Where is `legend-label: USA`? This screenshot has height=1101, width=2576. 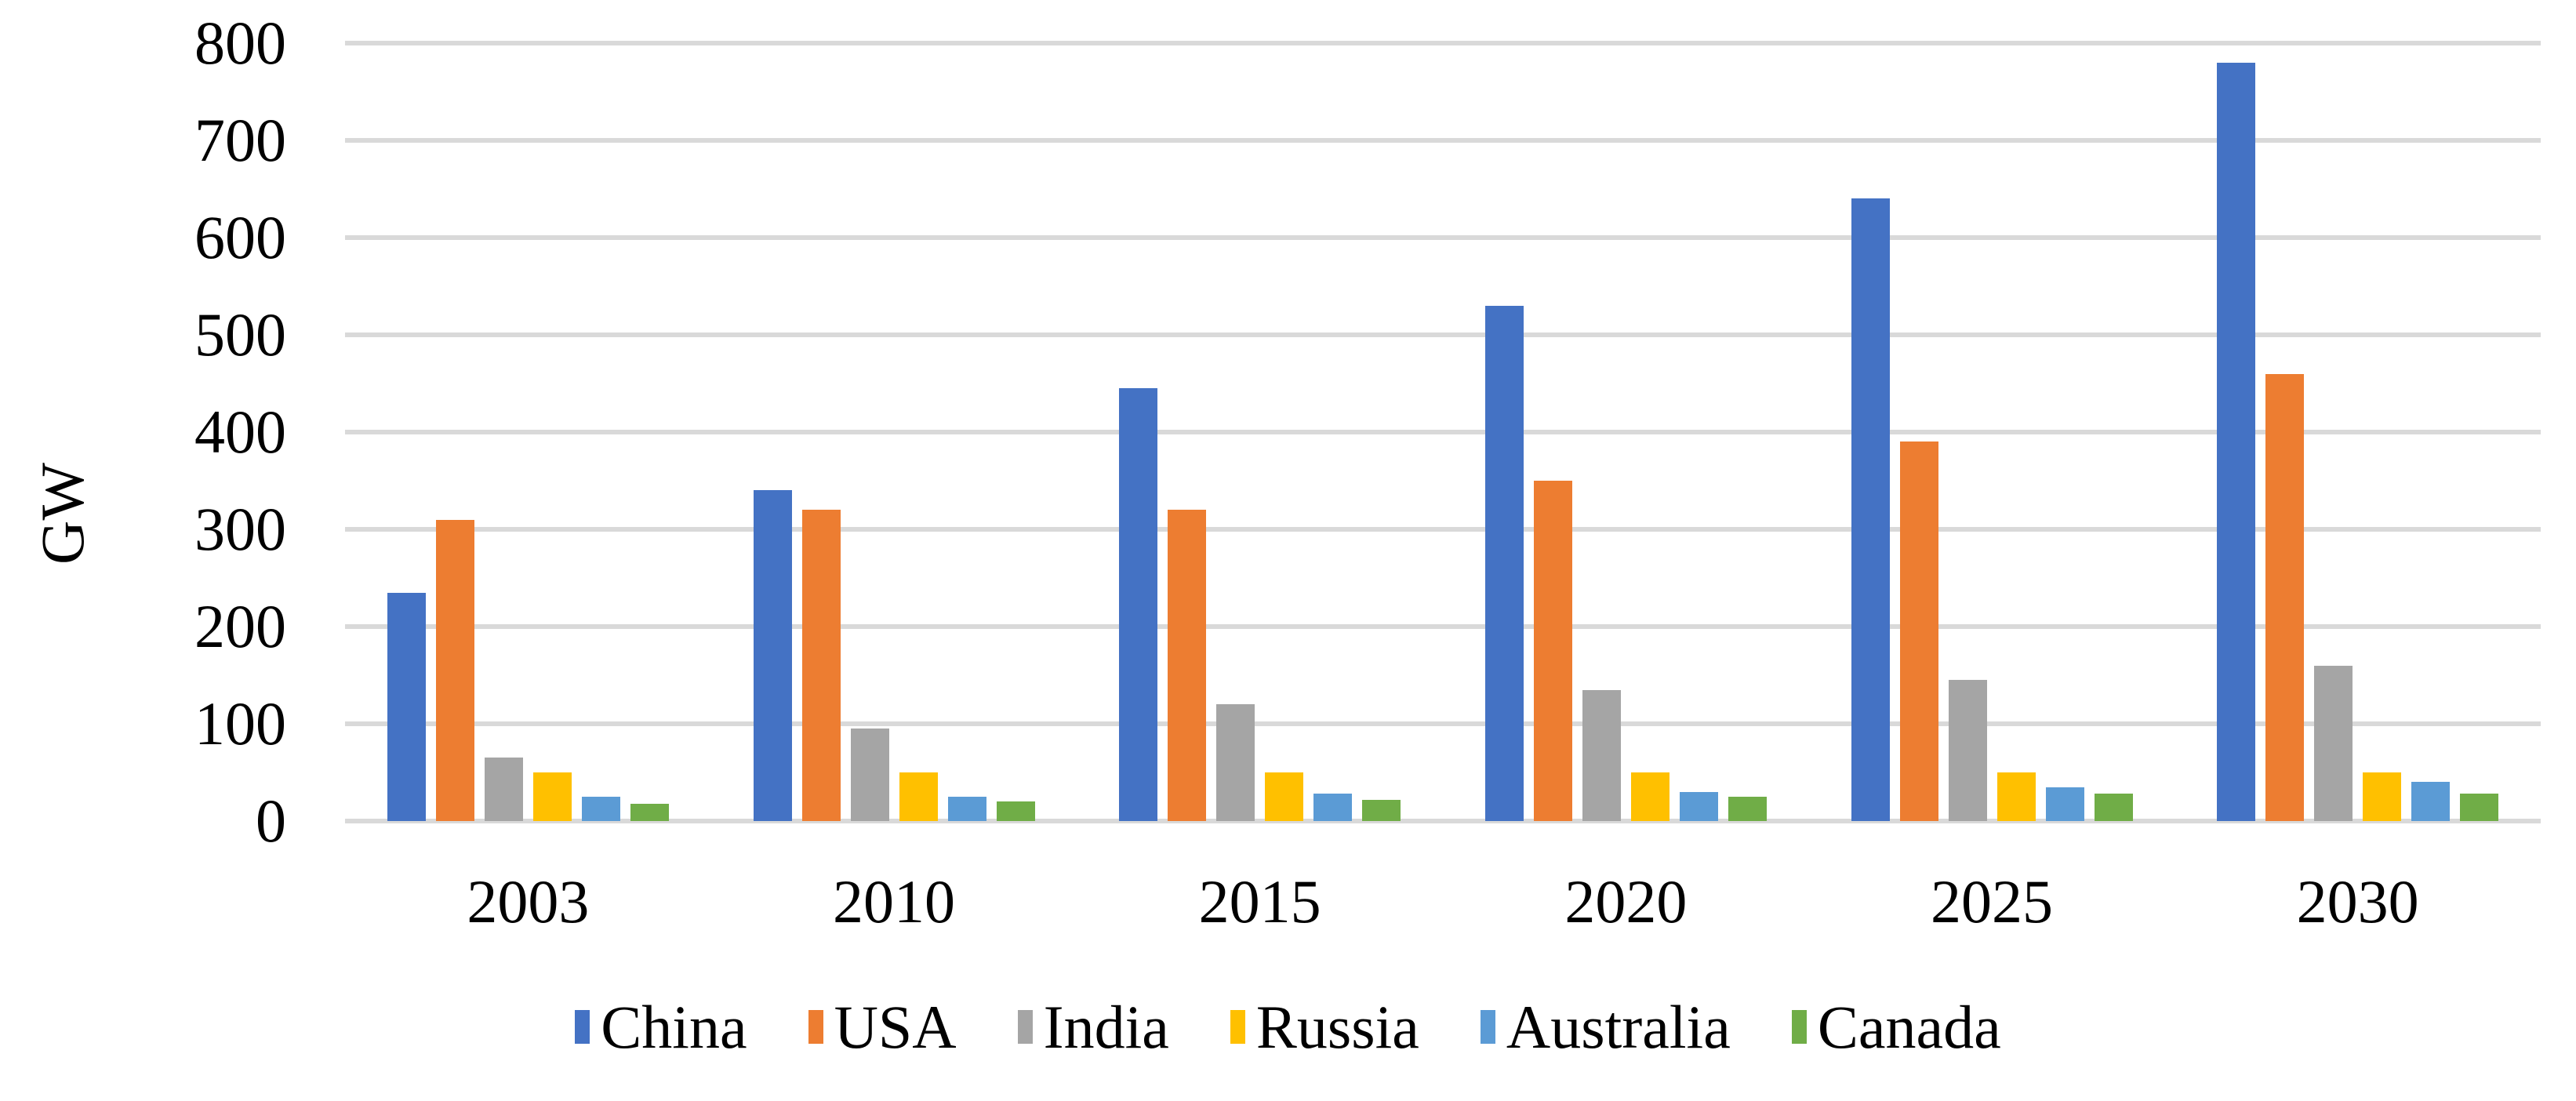 legend-label: USA is located at coordinates (895, 1027).